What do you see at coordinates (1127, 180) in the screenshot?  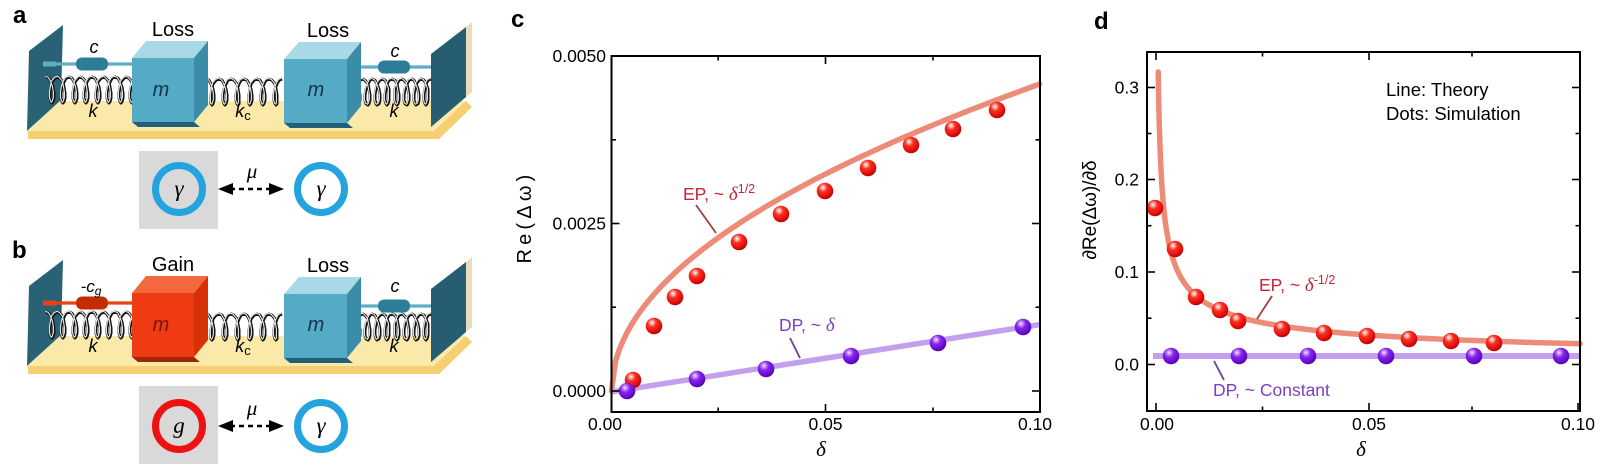 I see `svg-text: 0.2` at bounding box center [1127, 180].